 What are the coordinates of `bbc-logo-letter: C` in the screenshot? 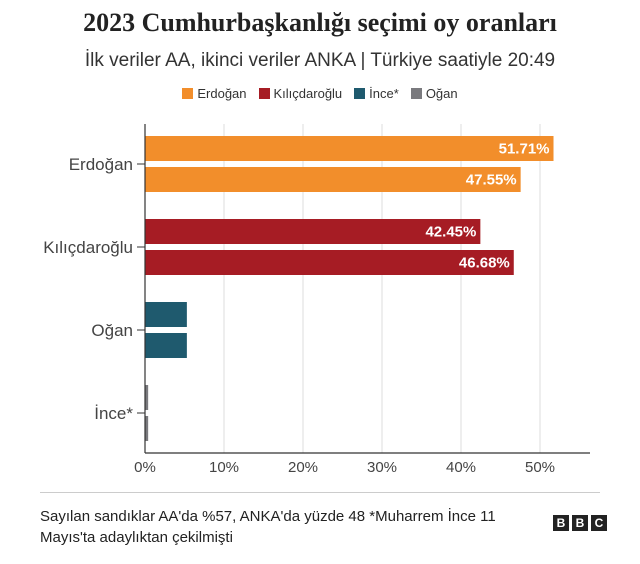 It's located at (599, 523).